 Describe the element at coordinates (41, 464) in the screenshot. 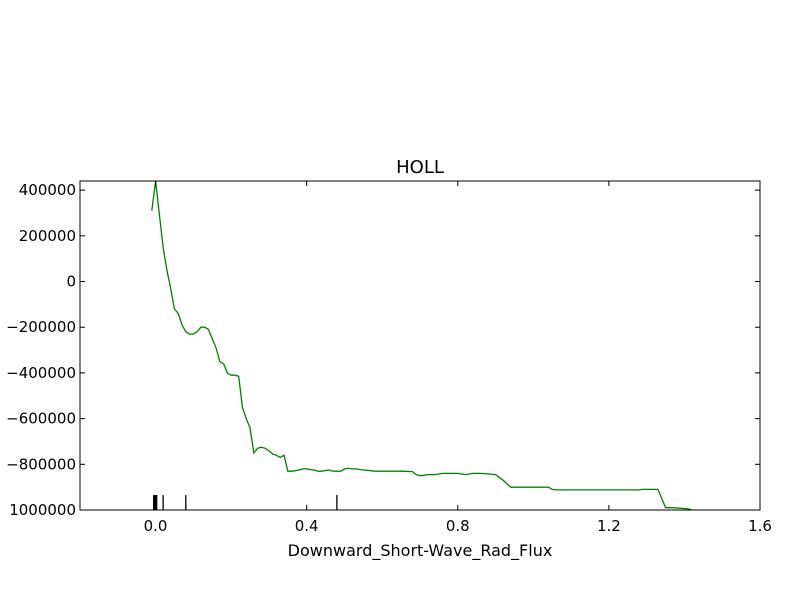

I see `y-tick-label: −800000` at that location.